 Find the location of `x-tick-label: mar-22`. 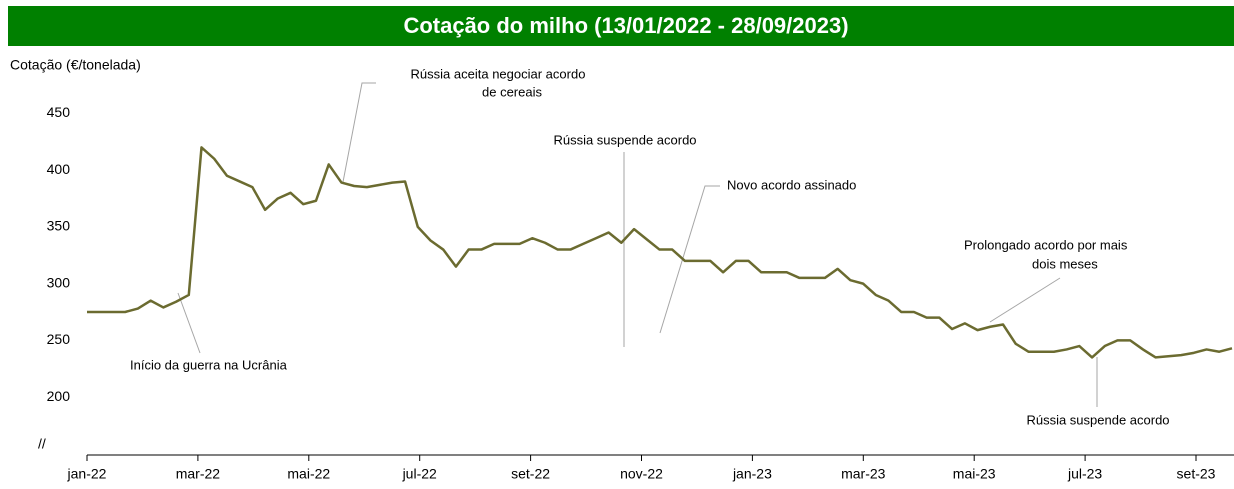

x-tick-label: mar-22 is located at coordinates (198, 474).